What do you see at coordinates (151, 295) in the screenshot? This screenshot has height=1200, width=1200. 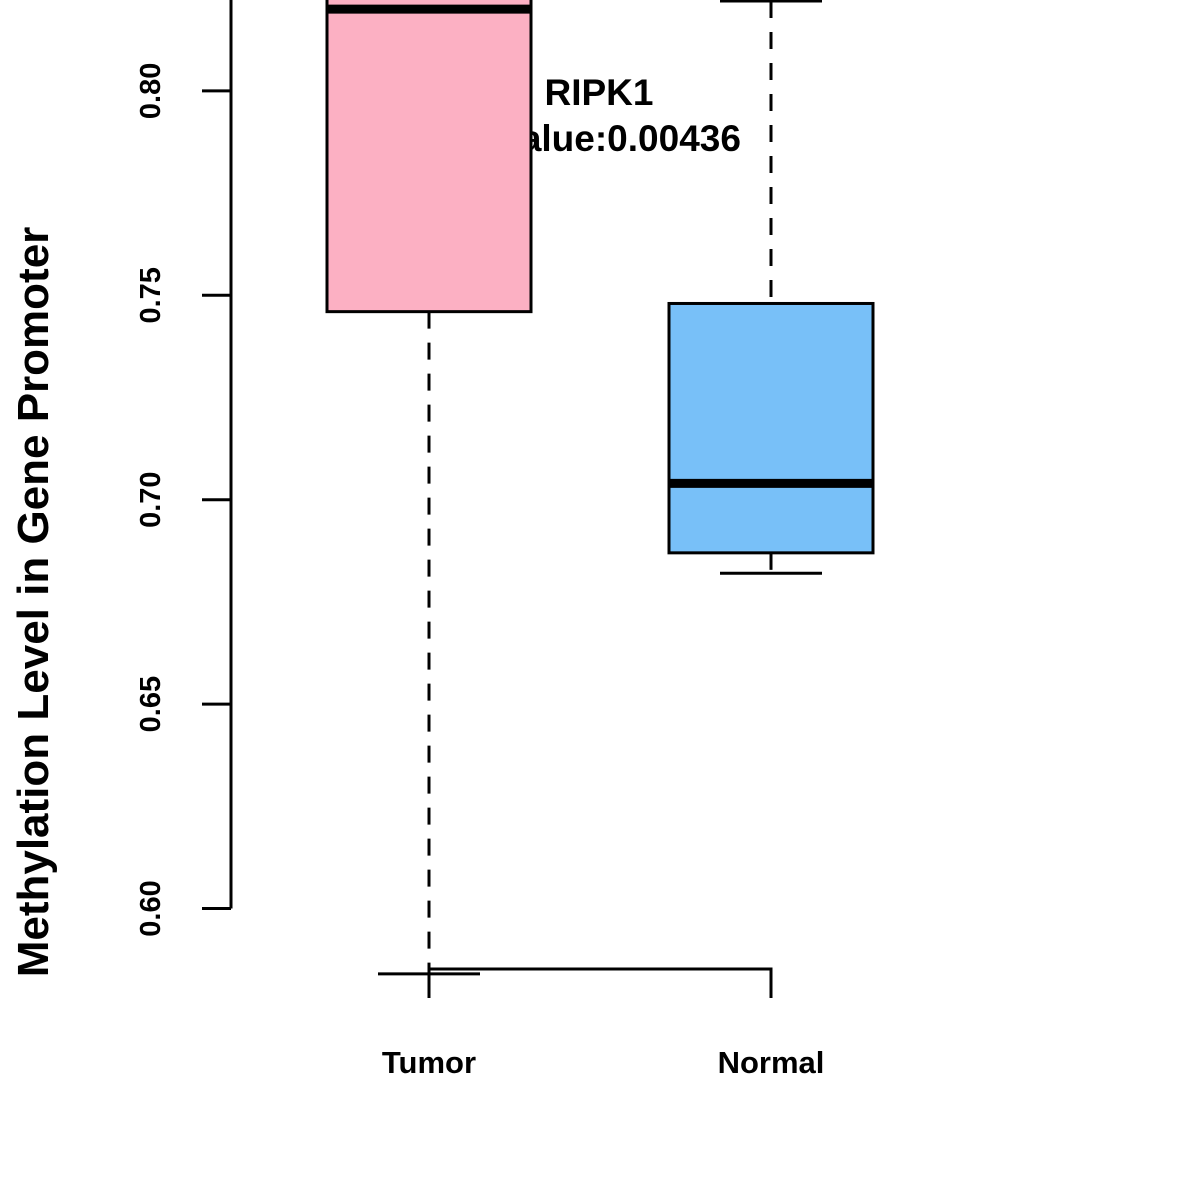 I see `y-tick-label: 0.75` at bounding box center [151, 295].